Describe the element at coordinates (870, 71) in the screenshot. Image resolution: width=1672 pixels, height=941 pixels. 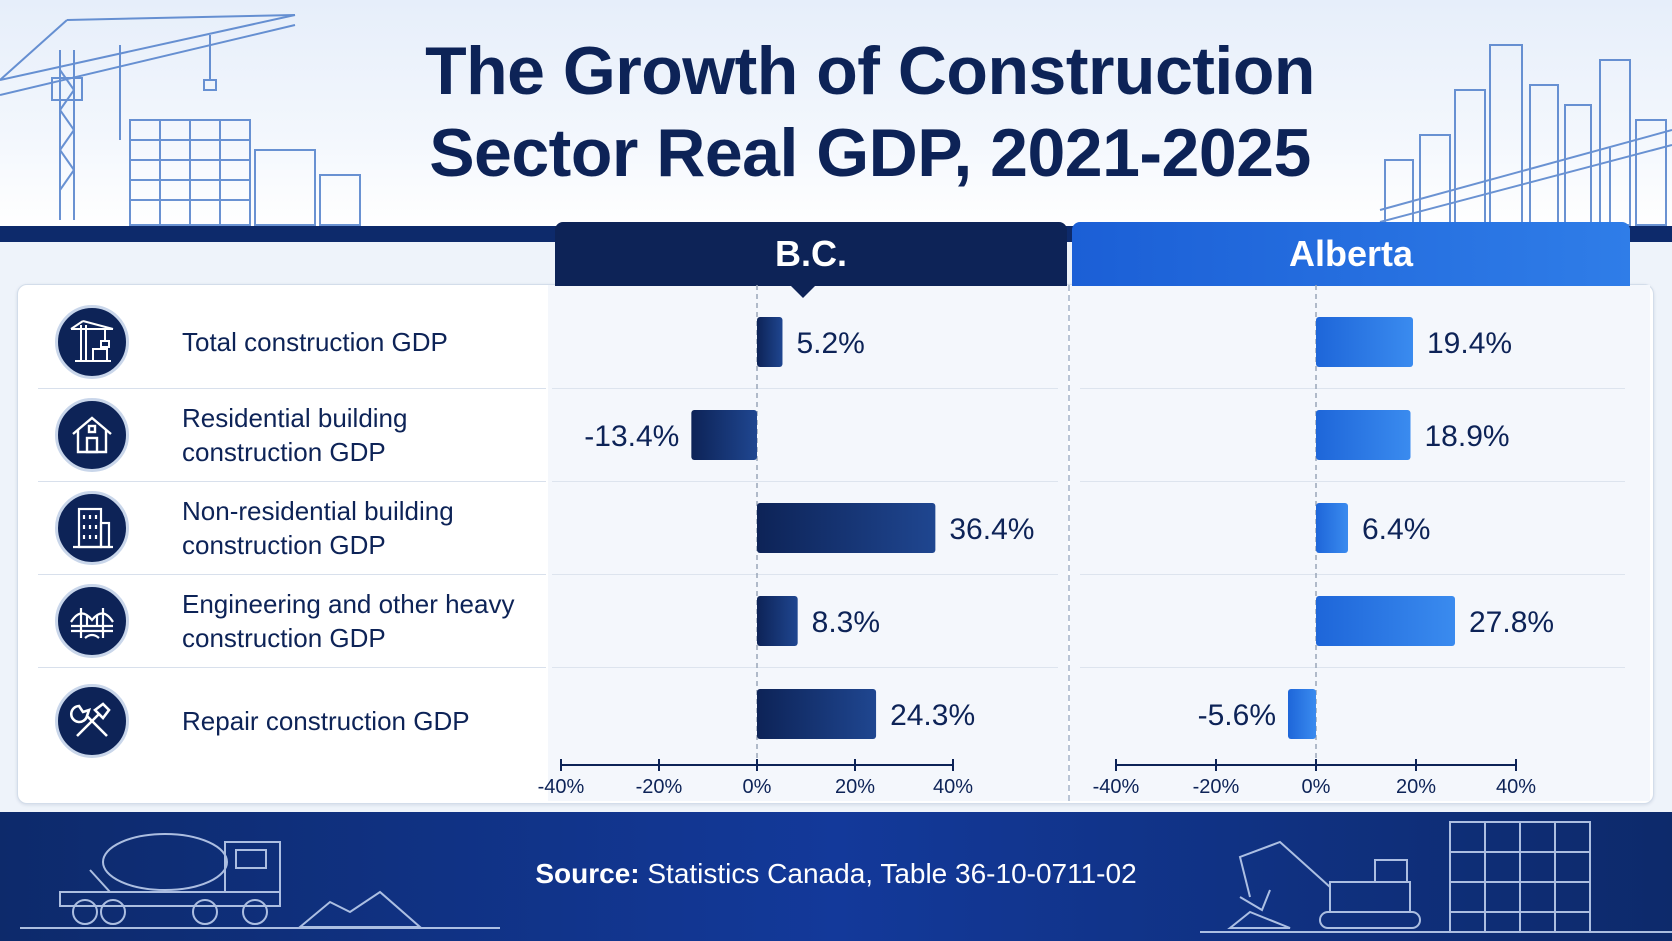
I see `title-line-1: The Growth of Construction` at that location.